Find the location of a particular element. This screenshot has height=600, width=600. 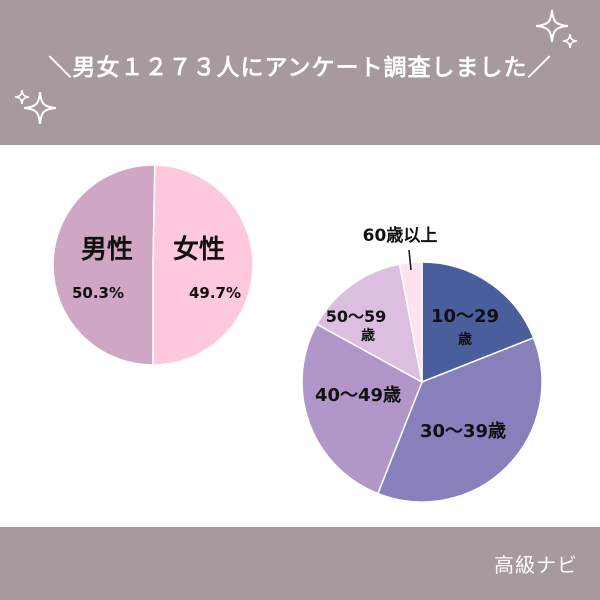

value-label: 50.3% is located at coordinates (98, 293).